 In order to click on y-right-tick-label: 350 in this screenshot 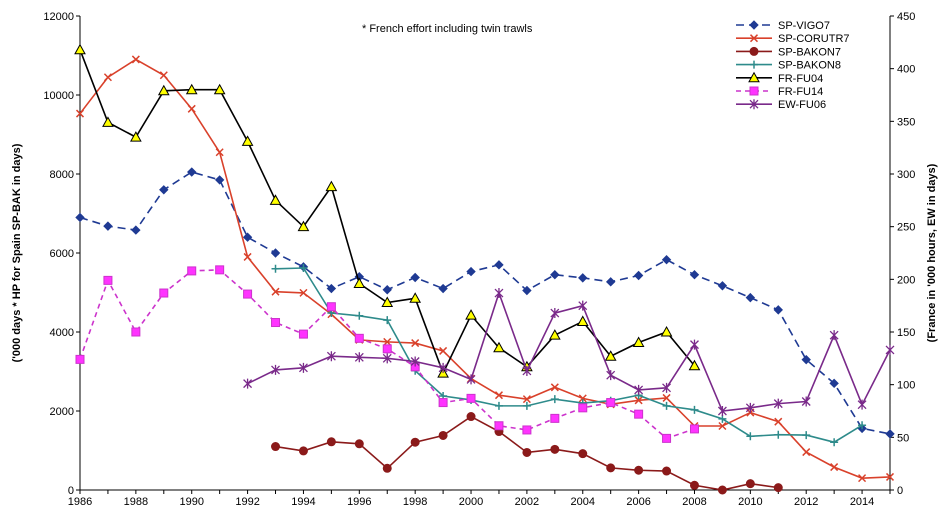, I will do `click(906, 122)`.